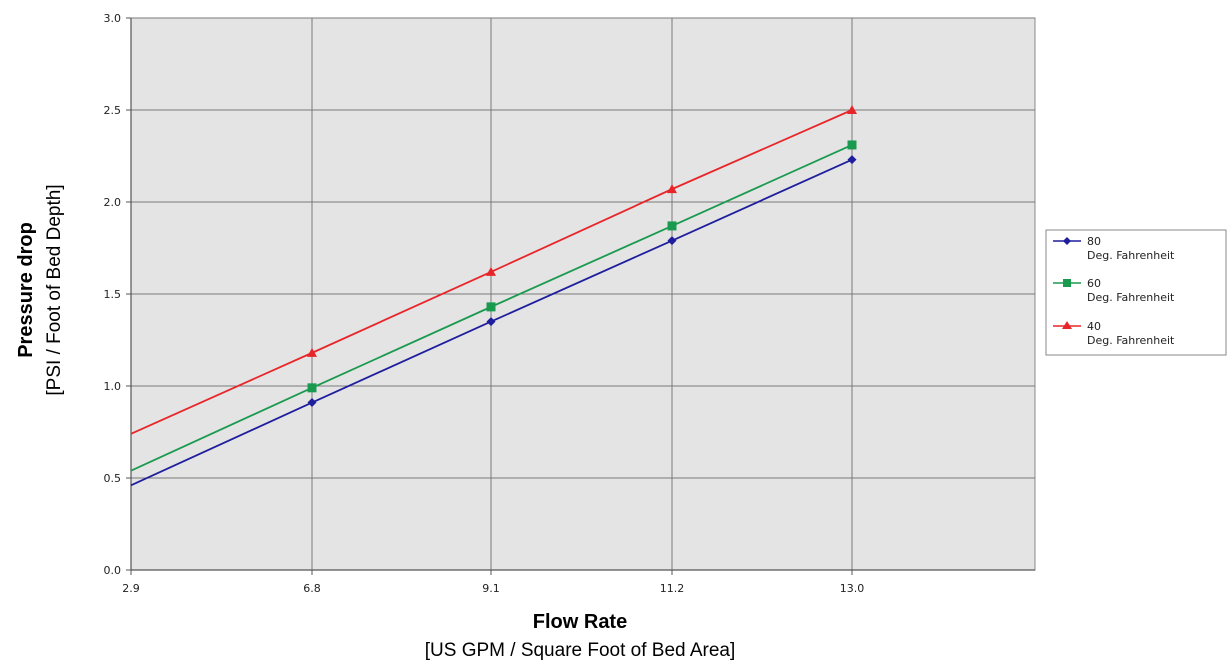 The image size is (1231, 666). What do you see at coordinates (113, 202) in the screenshot?
I see `y-tick-label: 2.0` at bounding box center [113, 202].